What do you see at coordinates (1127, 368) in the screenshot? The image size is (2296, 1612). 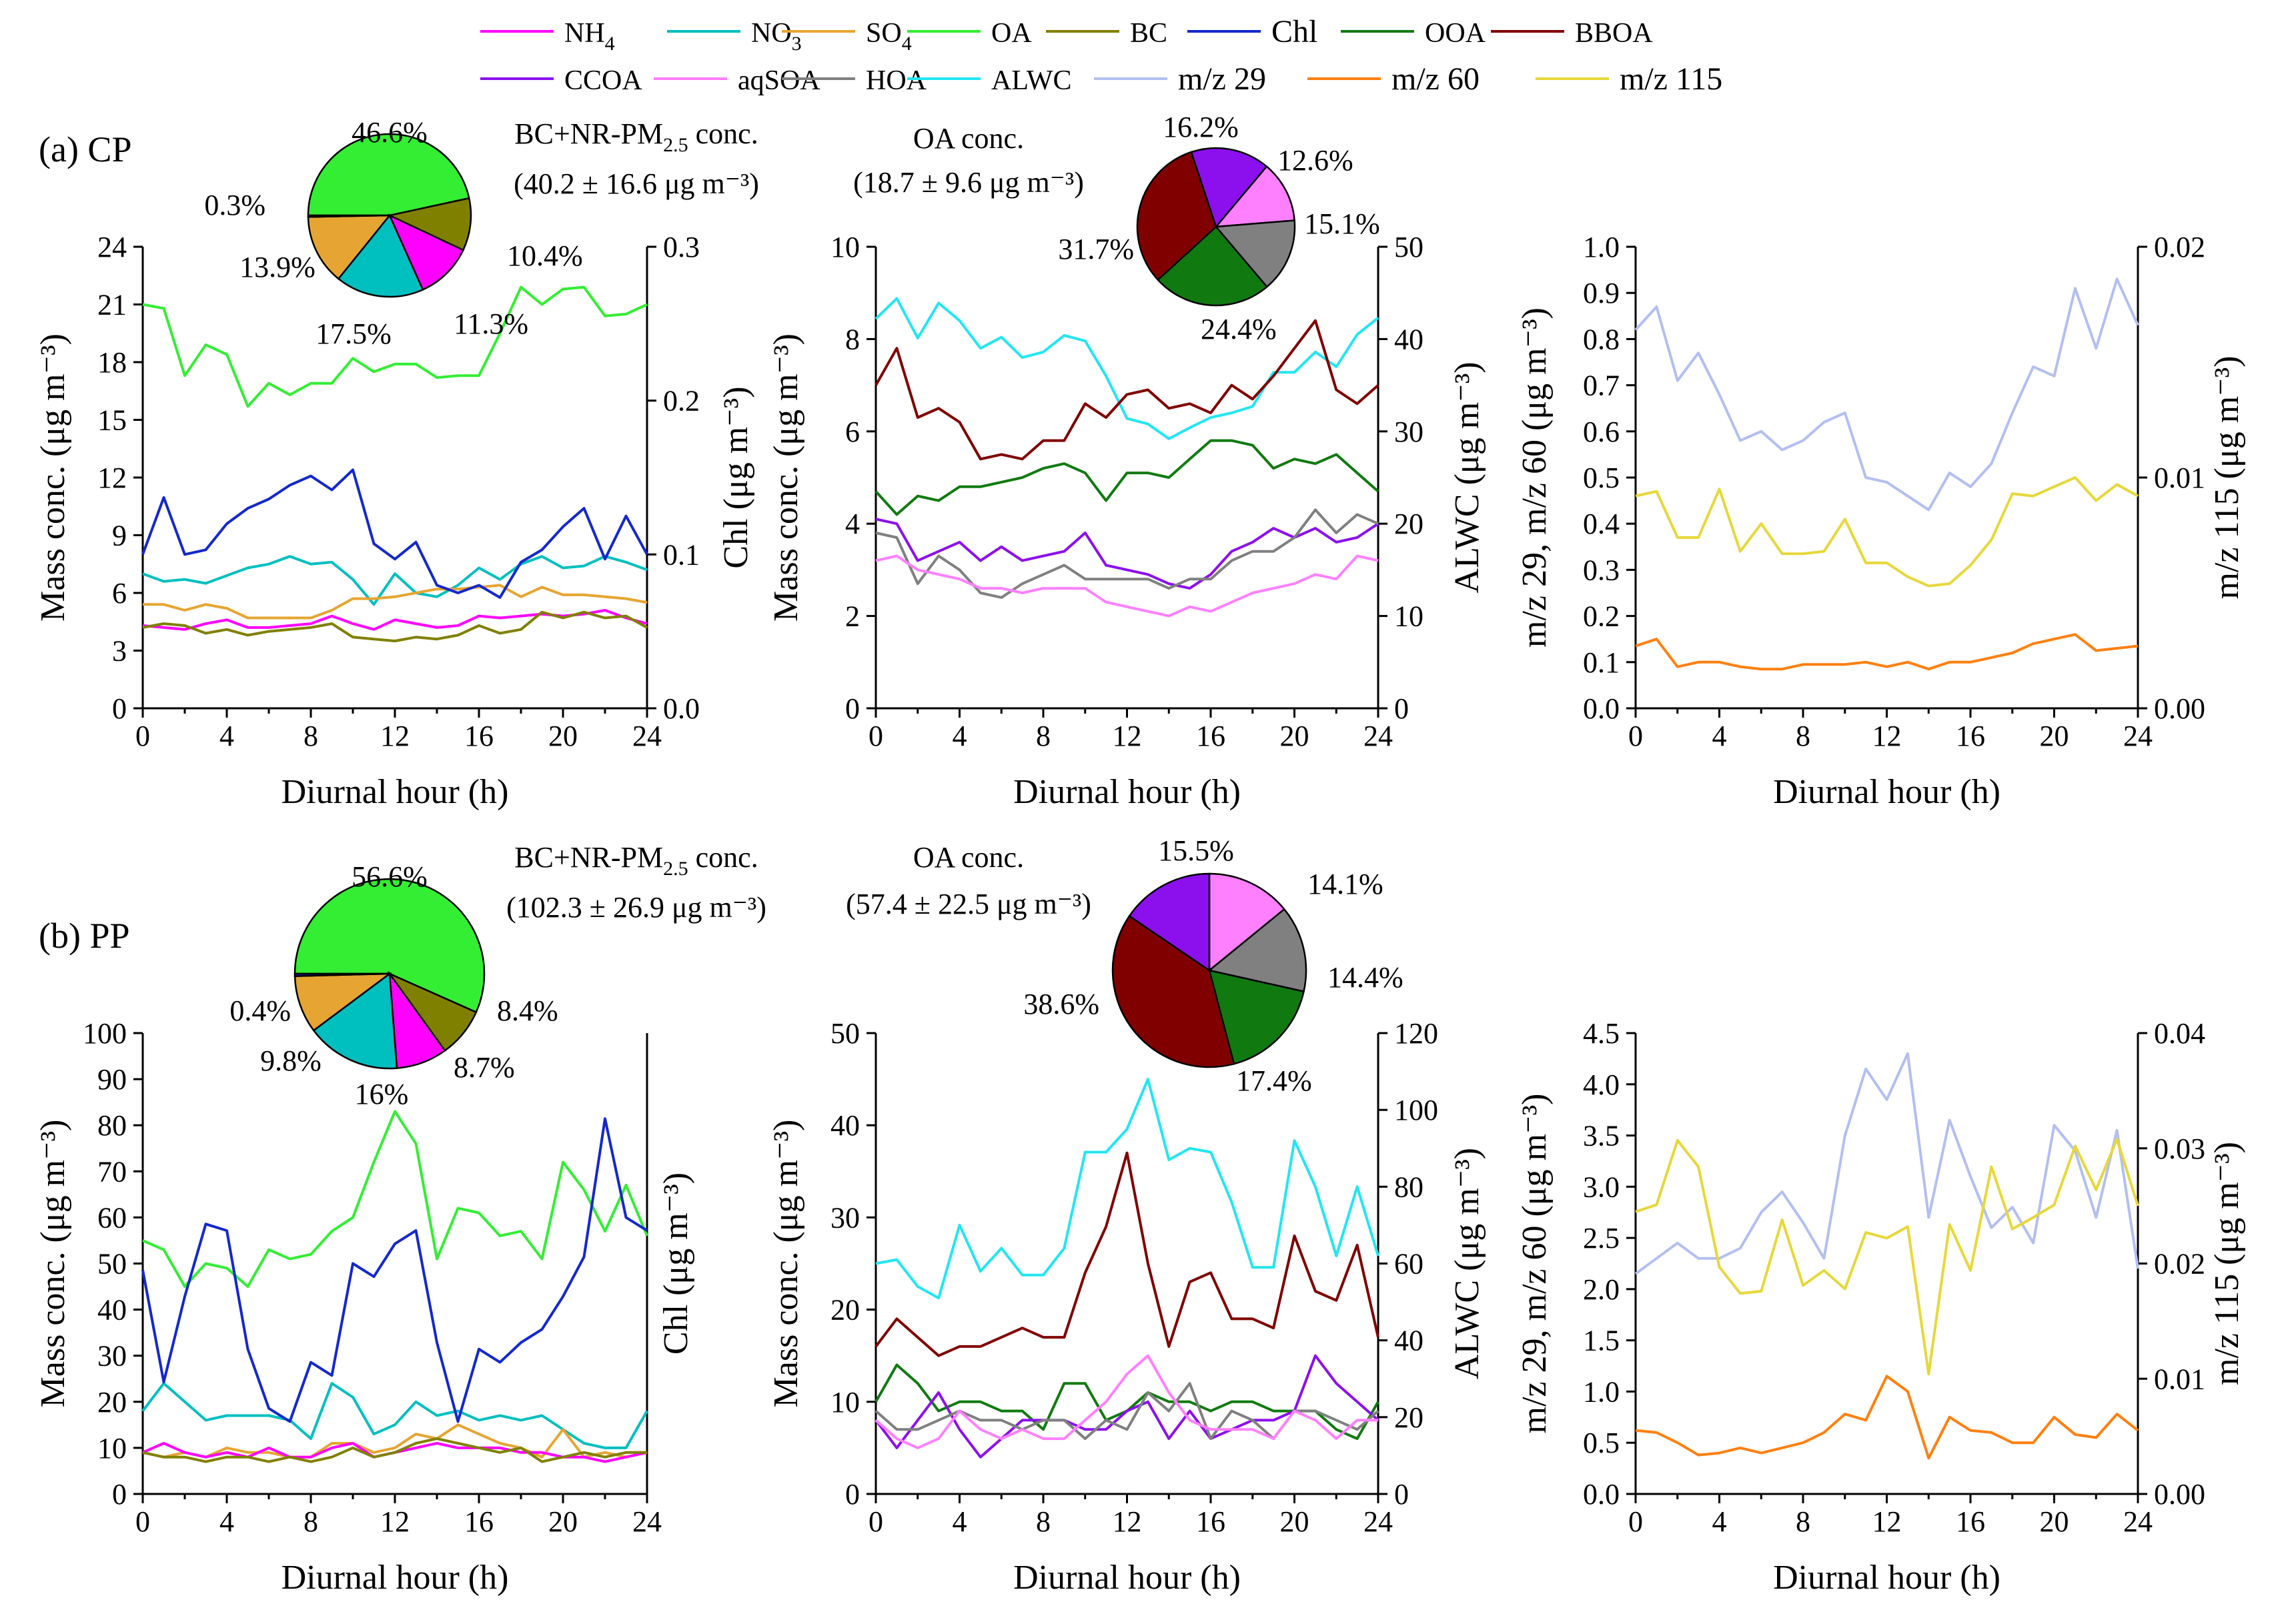 I see `series-line-ALWC` at bounding box center [1127, 368].